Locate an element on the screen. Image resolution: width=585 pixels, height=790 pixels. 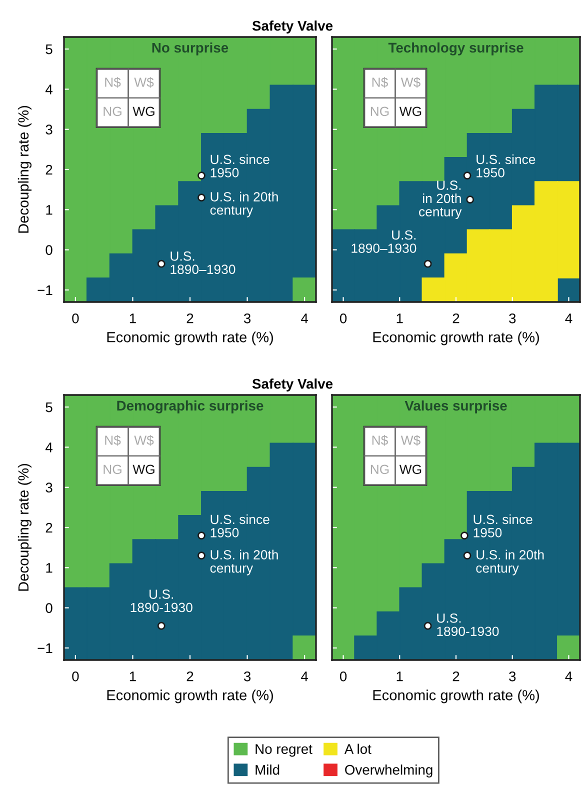
legend-label: No regret is located at coordinates (284, 750).